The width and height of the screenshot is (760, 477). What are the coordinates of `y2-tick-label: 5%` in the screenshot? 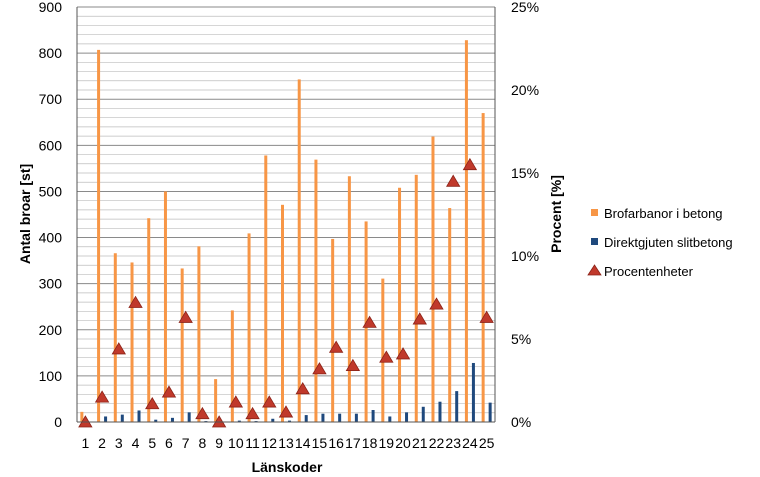 It's located at (521, 339).